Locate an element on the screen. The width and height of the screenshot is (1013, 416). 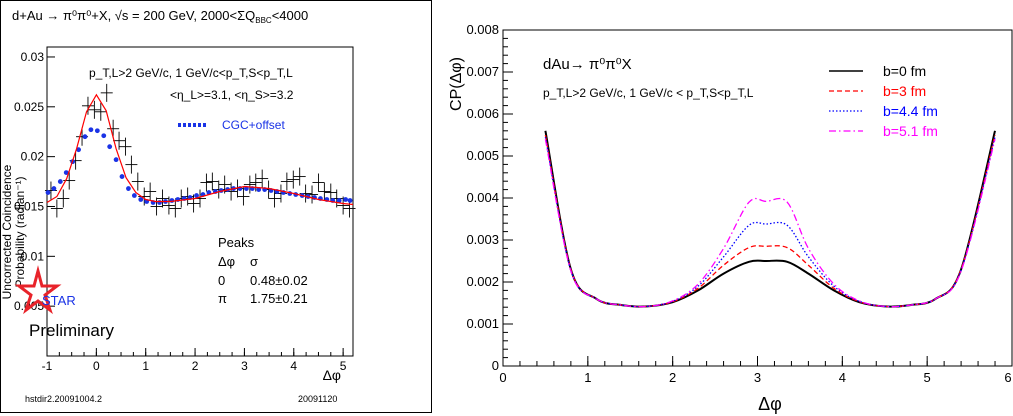
right-x-tick-label: 0 is located at coordinates (502, 377).